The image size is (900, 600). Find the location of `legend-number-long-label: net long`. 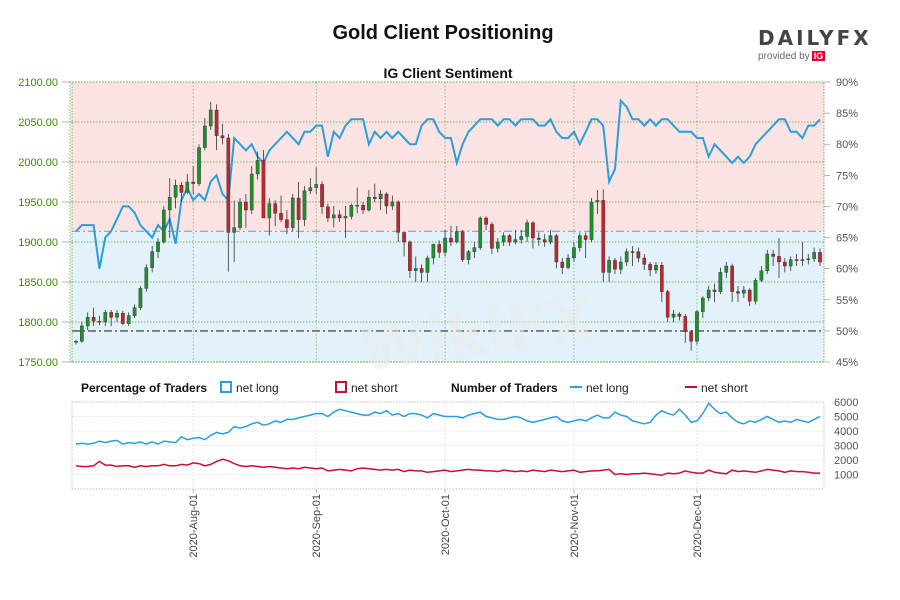

legend-number-long-label: net long is located at coordinates (607, 388).